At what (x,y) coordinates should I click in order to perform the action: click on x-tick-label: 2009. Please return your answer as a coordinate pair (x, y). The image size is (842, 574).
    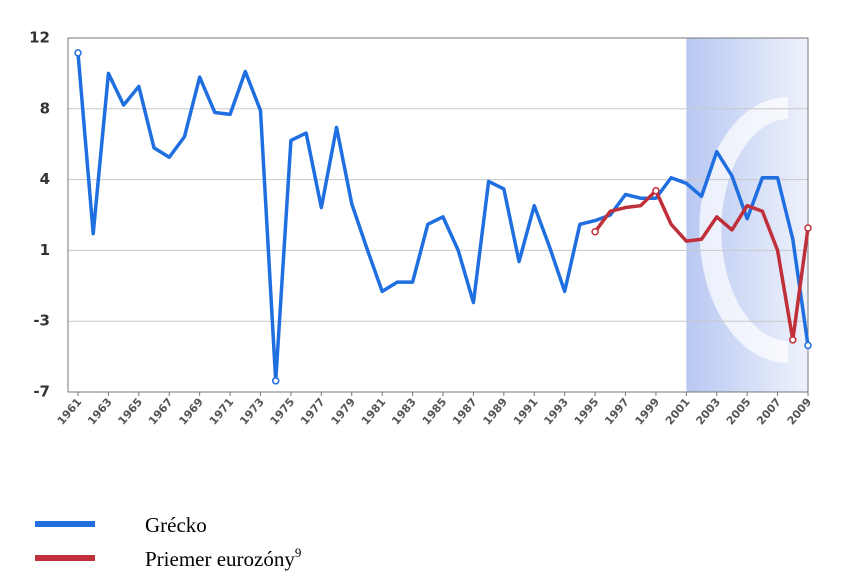
    Looking at the image, I should click on (800, 412).